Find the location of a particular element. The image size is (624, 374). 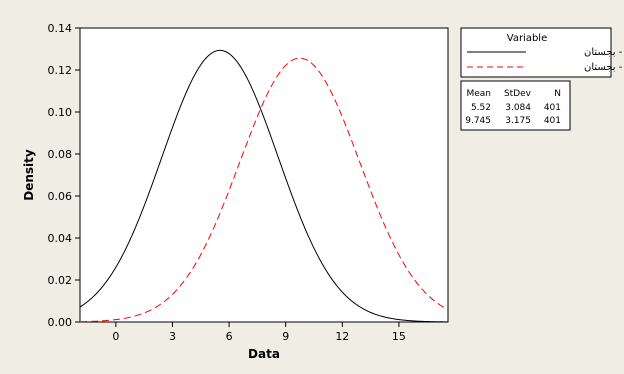

legend-label-series-1: اولیه - بجستان is located at coordinates (604, 52).